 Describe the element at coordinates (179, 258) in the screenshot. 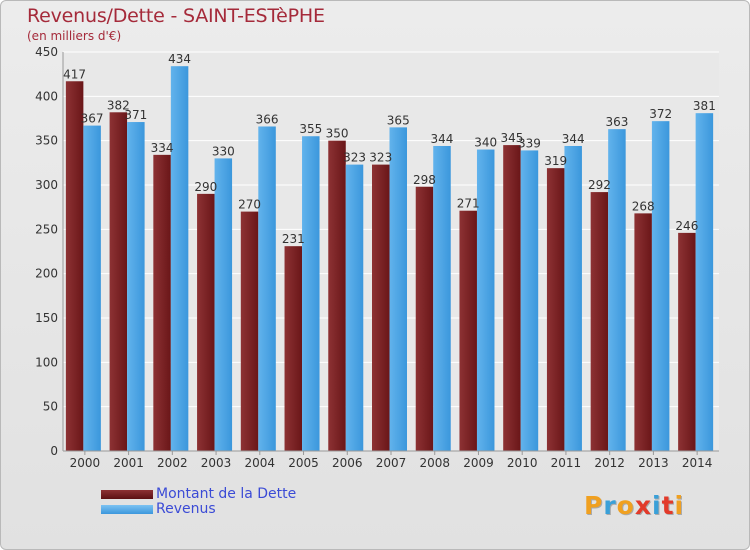

I see `bar-revenue-2002` at that location.